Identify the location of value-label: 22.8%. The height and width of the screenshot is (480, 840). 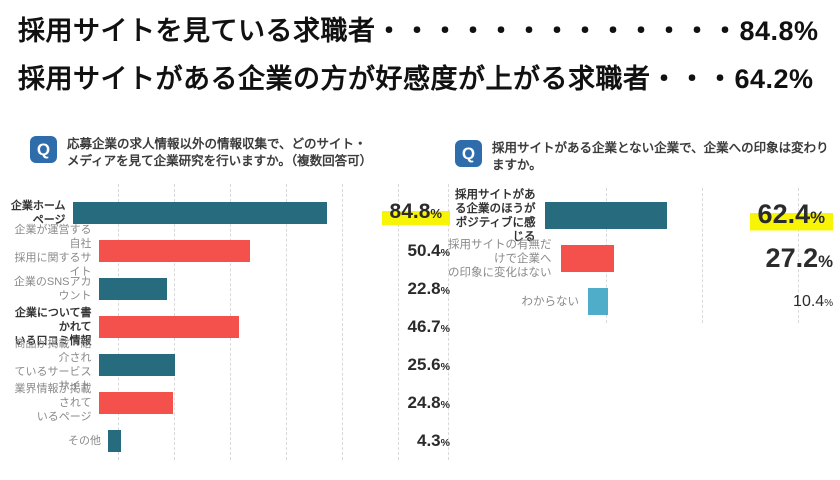
(428, 288).